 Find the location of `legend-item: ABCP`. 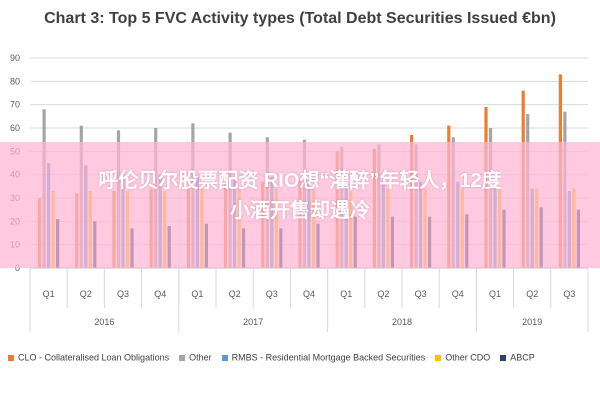

legend-item: ABCP is located at coordinates (517, 357).